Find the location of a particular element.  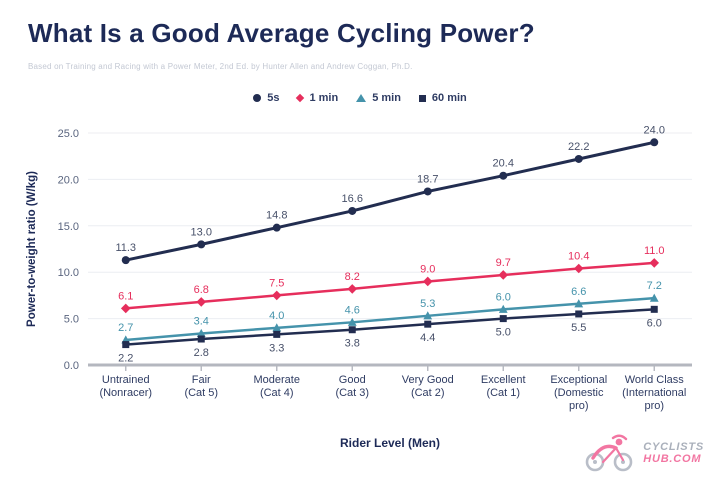

x-axis-title: Rider Level (Men) is located at coordinates (390, 443).